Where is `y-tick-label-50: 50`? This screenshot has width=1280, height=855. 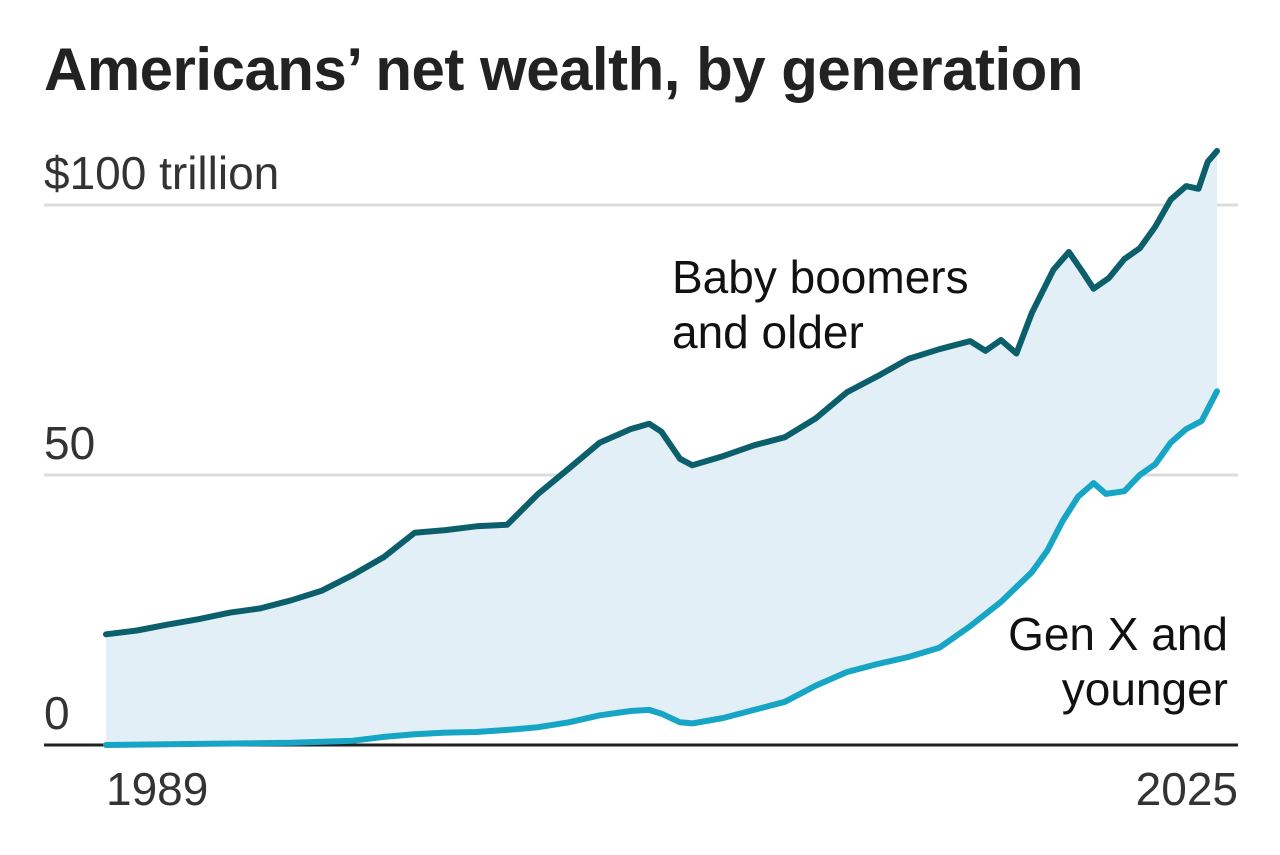 y-tick-label-50: 50 is located at coordinates (69, 443).